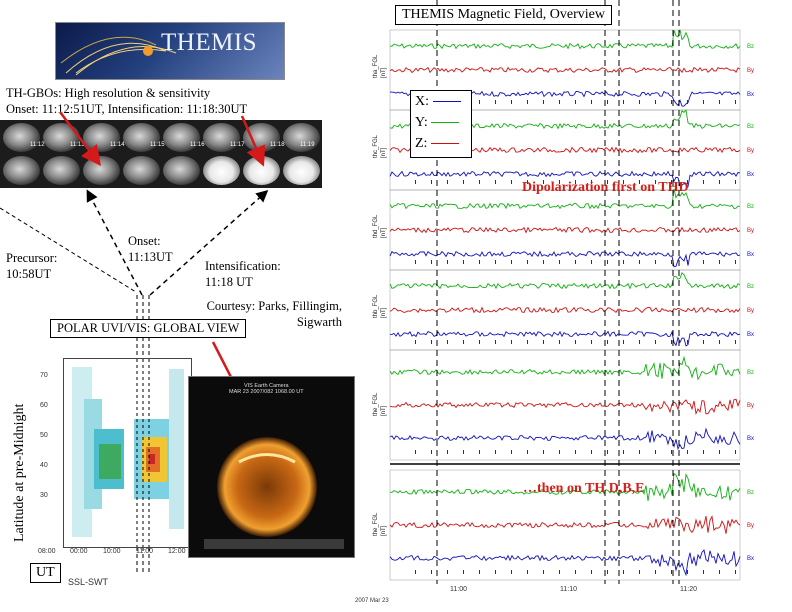  I want to click on gbo-cell-time: 11:18, so click(277, 145).